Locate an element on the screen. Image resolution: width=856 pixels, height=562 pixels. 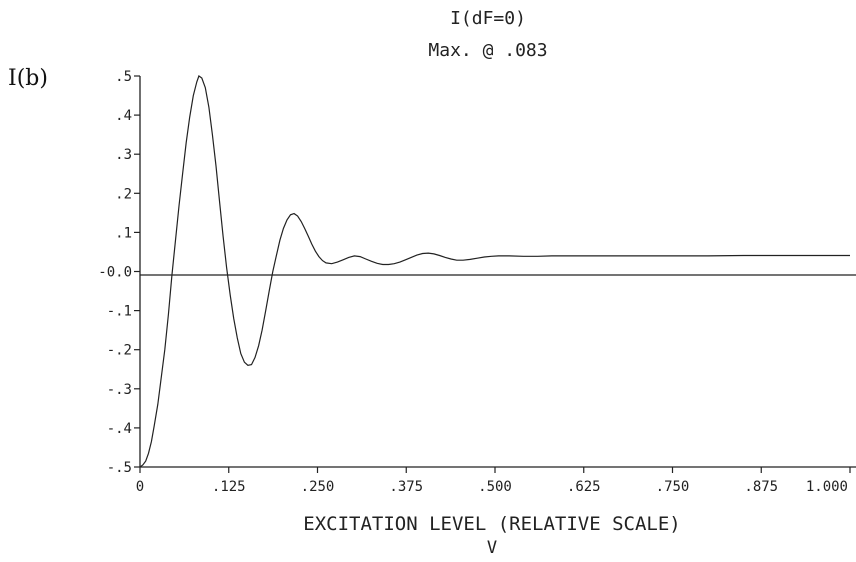
x-tick-label: .500 is located at coordinates (495, 487).